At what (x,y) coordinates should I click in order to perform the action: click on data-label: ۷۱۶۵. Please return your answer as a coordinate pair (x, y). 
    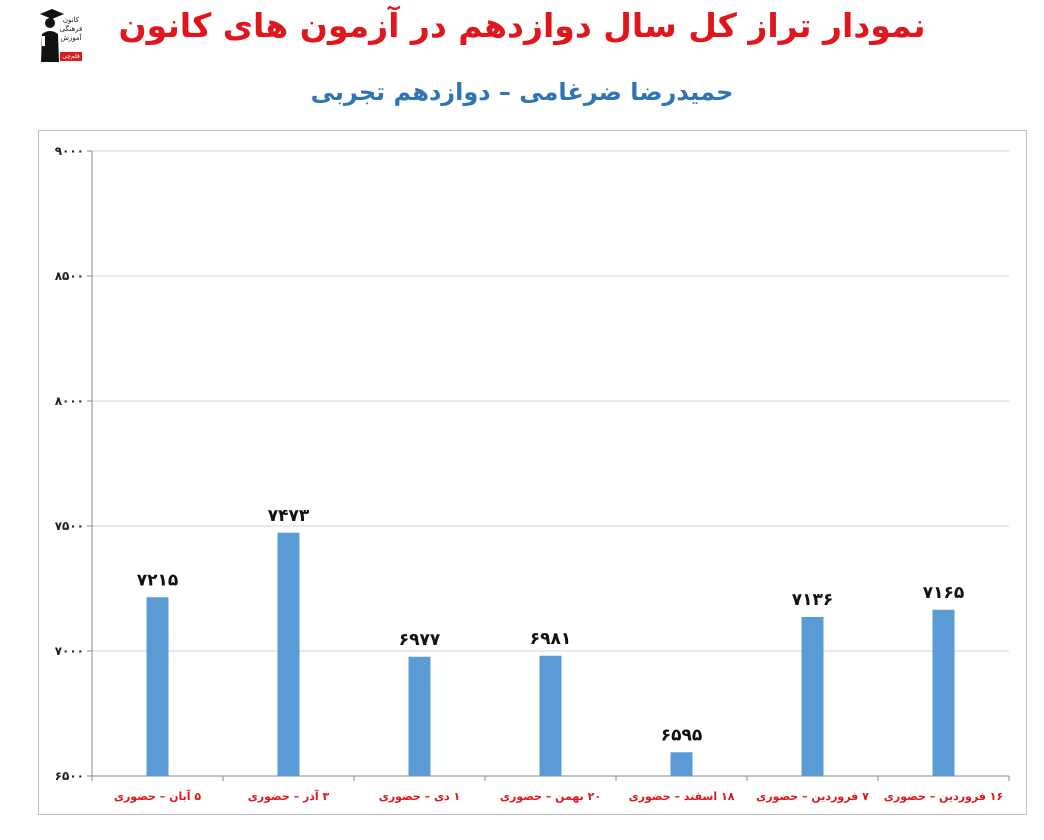
    Looking at the image, I should click on (944, 593).